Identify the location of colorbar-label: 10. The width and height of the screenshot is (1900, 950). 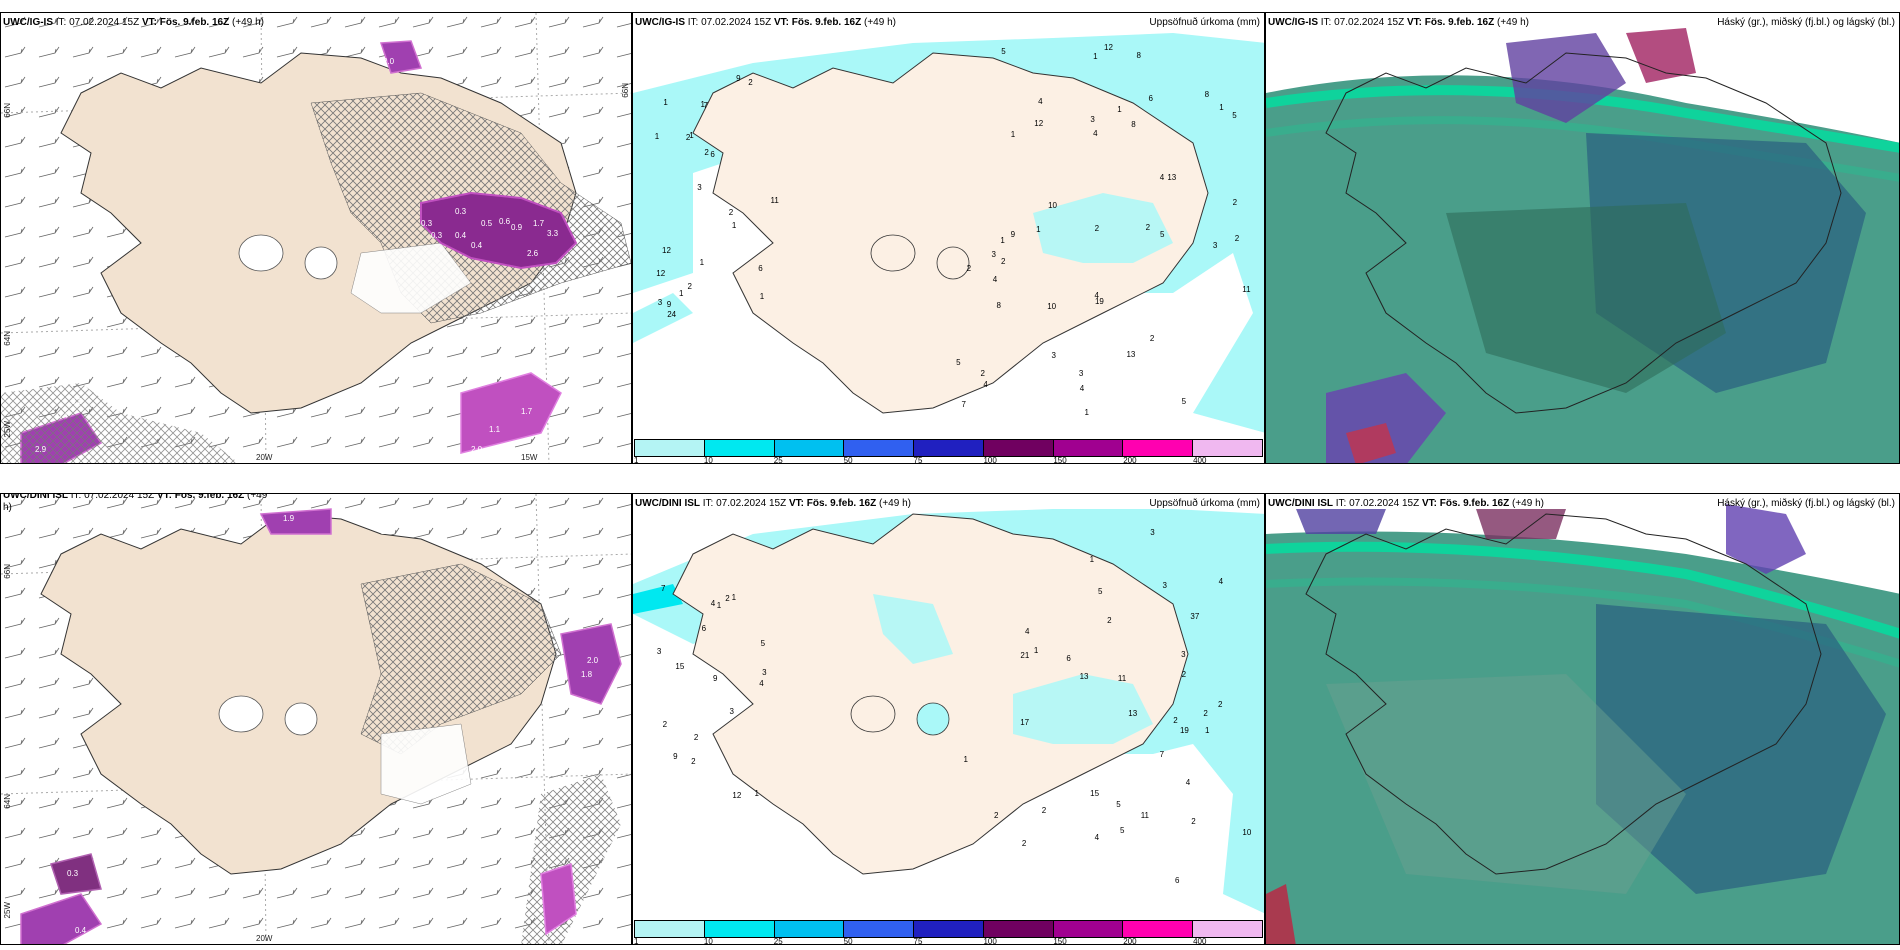
(708, 460).